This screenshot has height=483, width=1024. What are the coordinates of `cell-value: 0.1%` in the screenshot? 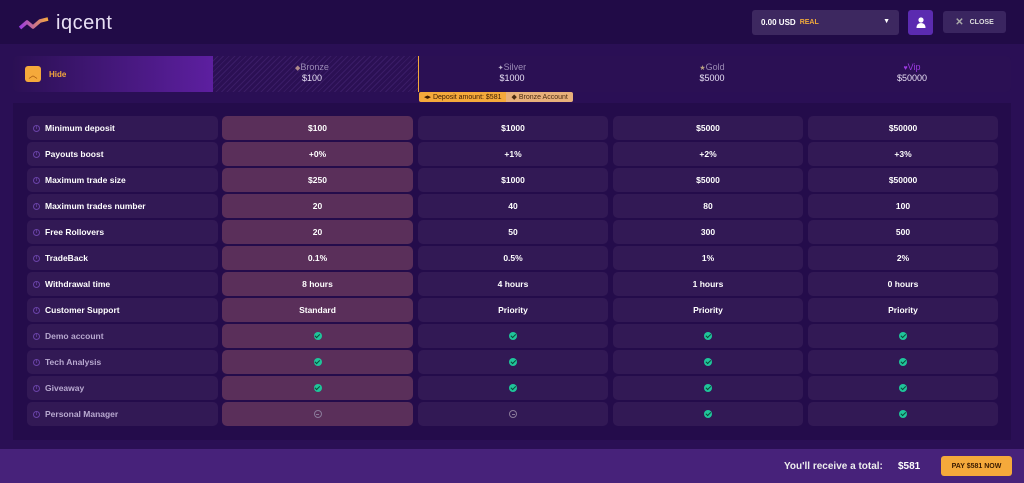 It's located at (317, 258).